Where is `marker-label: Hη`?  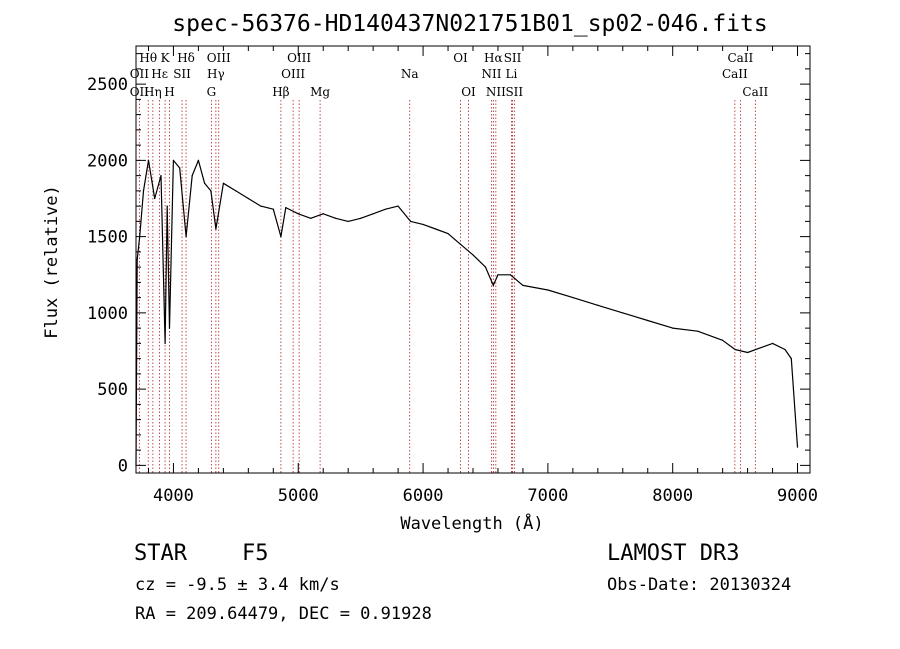 marker-label: Hη is located at coordinates (153, 92).